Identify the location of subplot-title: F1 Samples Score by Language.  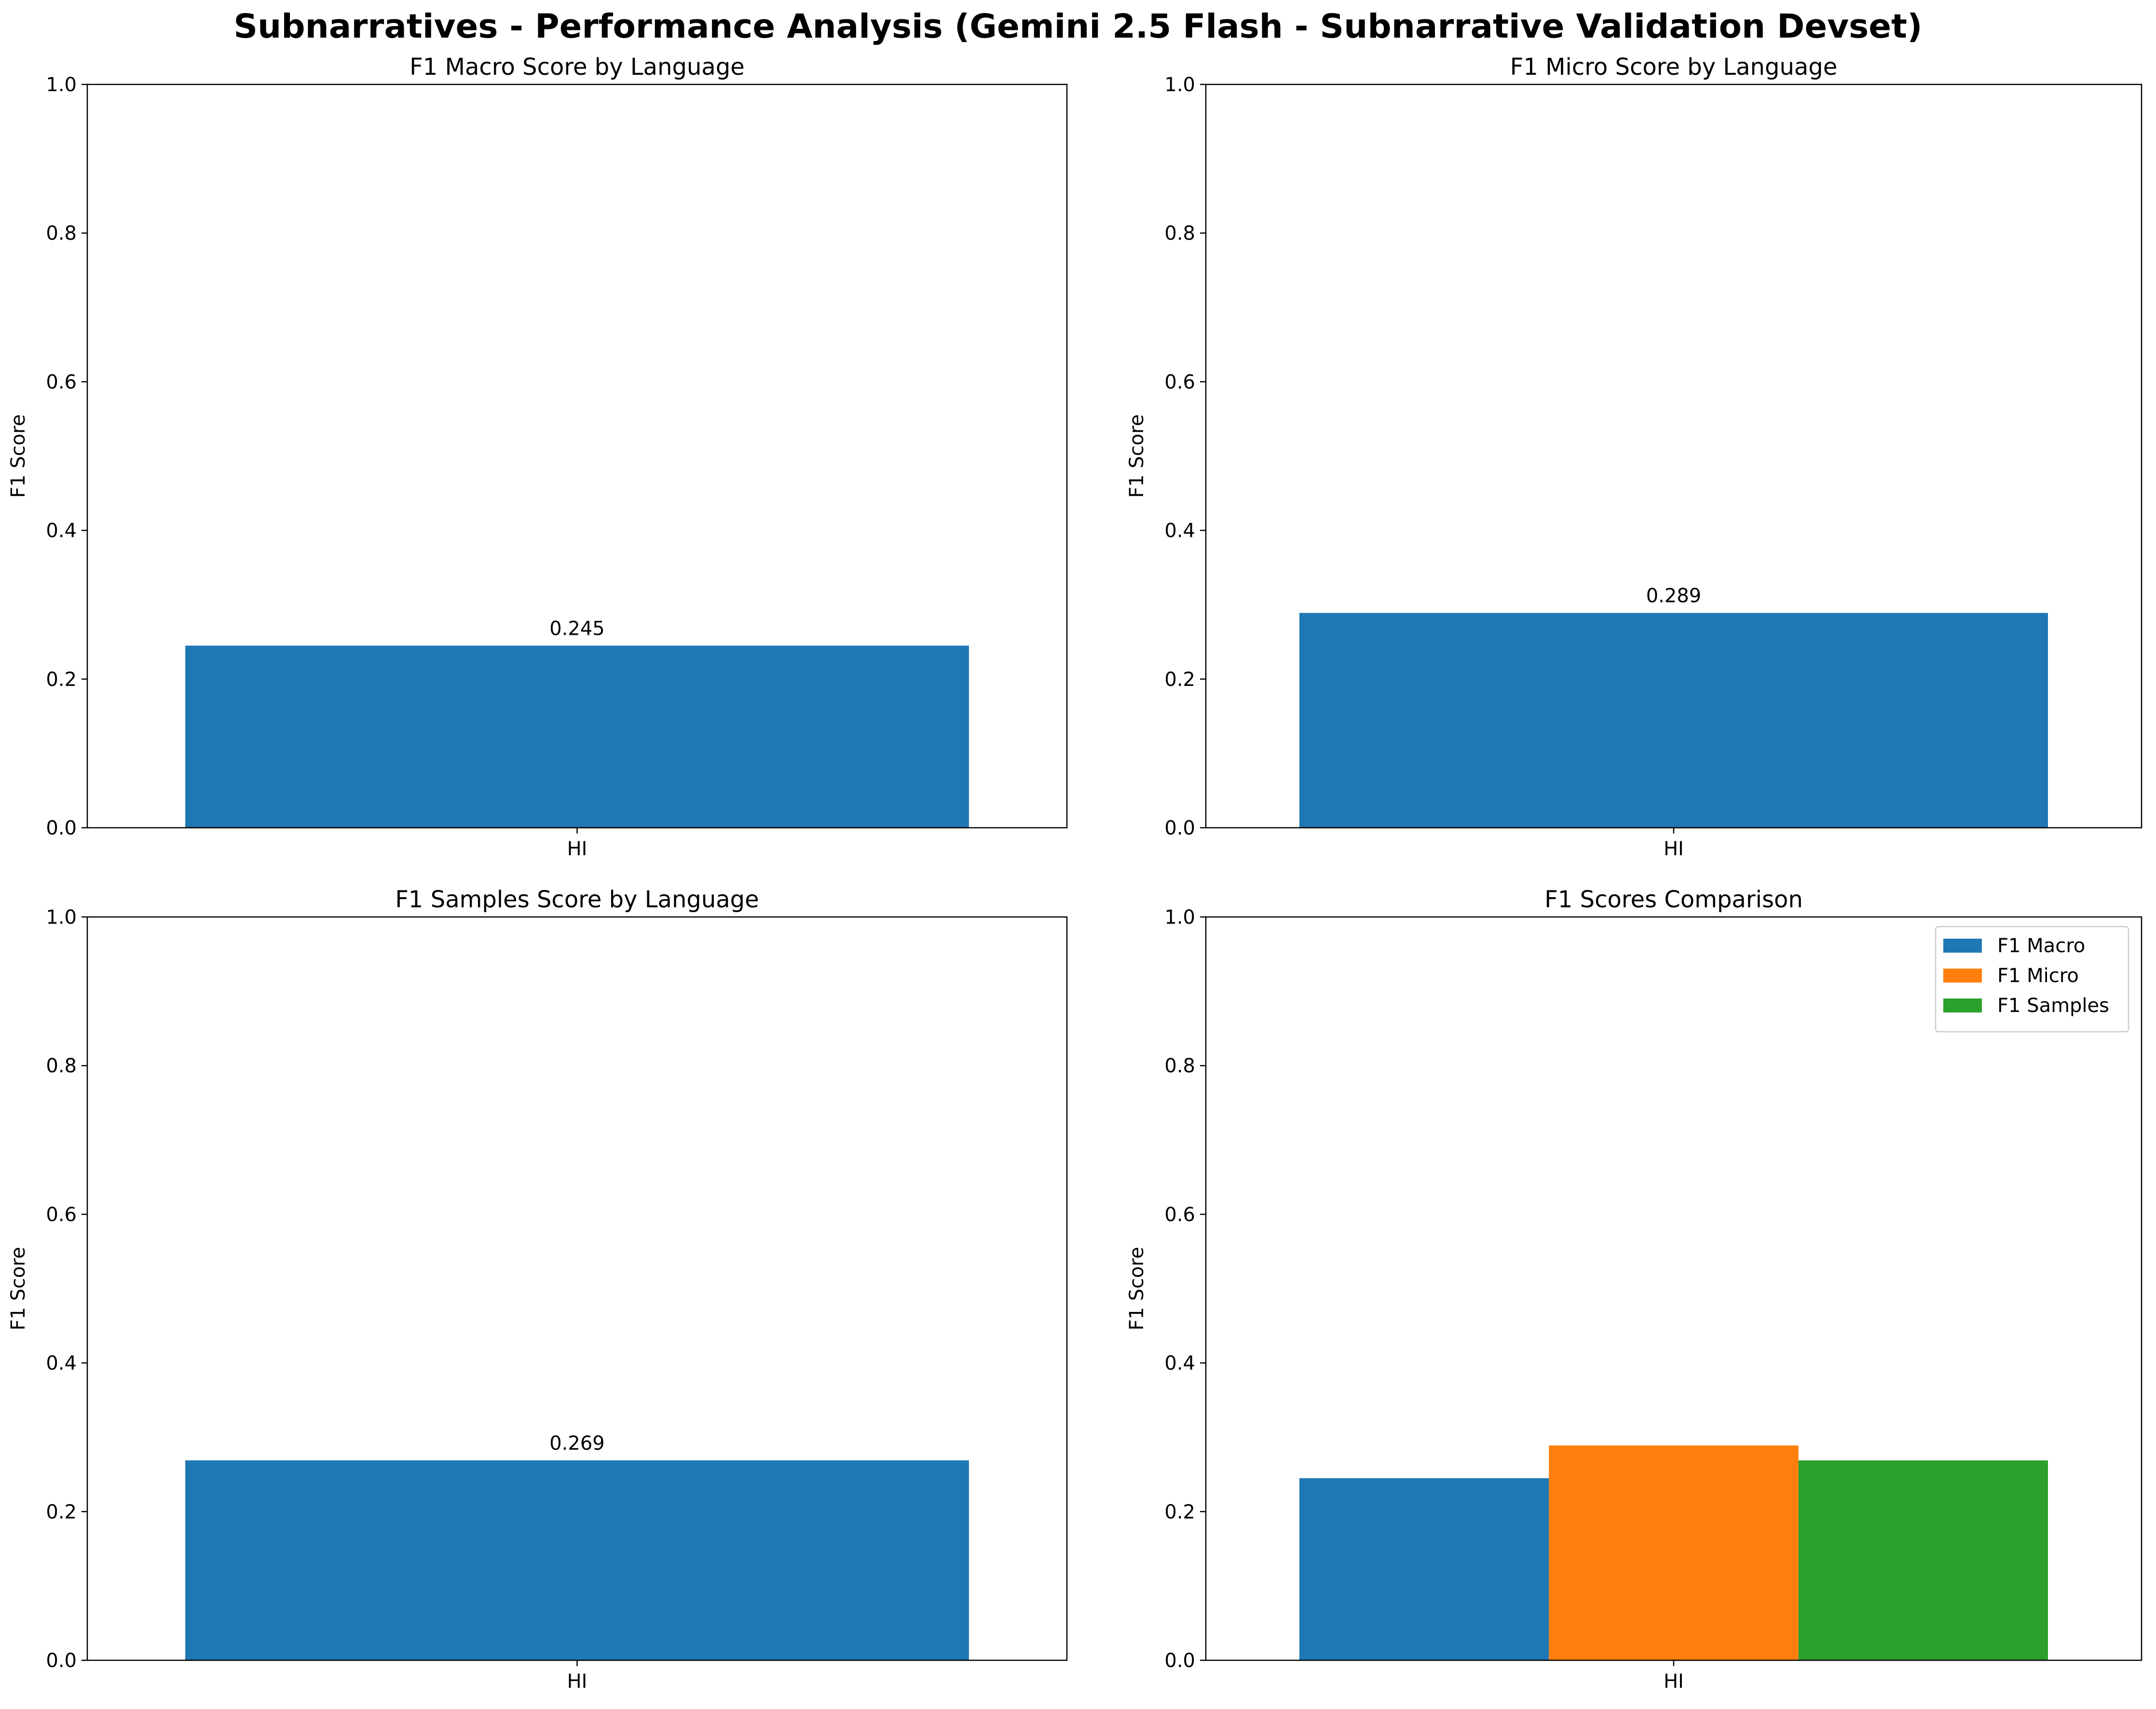
(577, 899).